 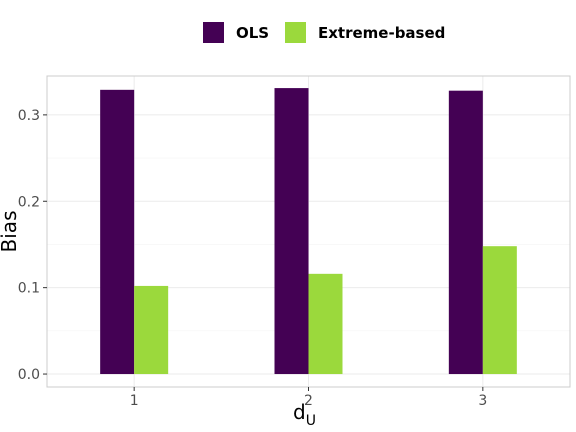 I want to click on legend-label-extreme-based: Extreme-based, so click(x=381, y=33).